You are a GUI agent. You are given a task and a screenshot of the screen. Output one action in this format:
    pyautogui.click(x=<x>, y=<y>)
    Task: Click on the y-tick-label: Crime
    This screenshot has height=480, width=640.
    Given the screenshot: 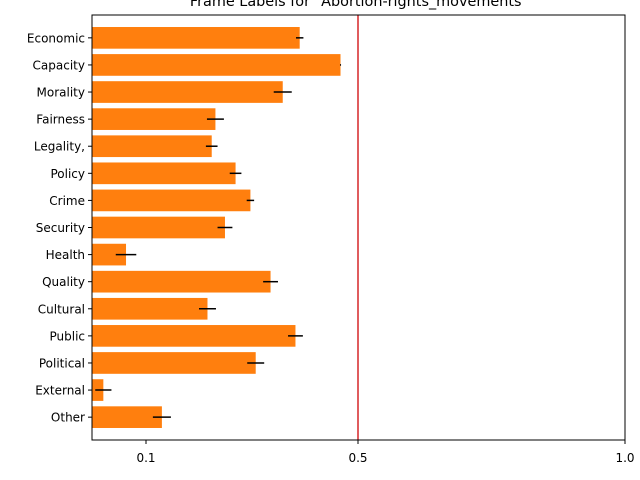 What is the action you would take?
    pyautogui.click(x=67, y=201)
    